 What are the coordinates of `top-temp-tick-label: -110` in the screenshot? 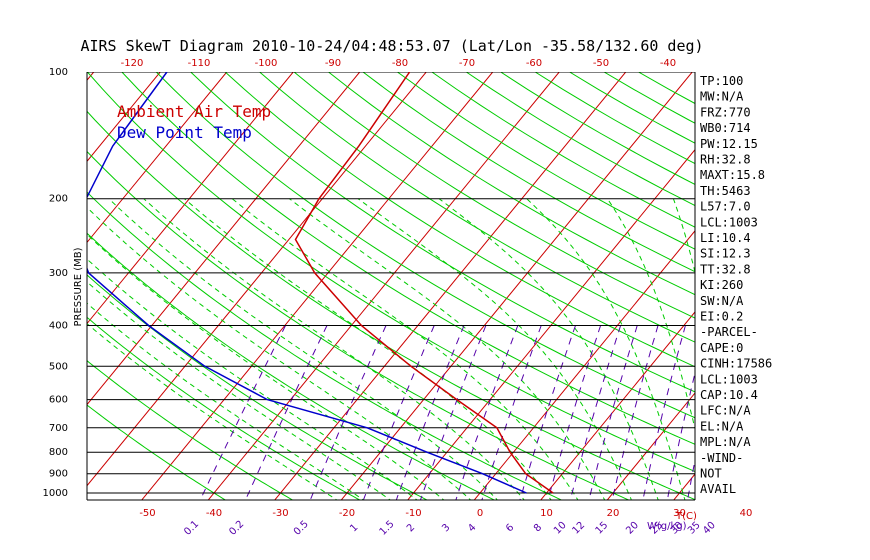 It's located at (199, 63).